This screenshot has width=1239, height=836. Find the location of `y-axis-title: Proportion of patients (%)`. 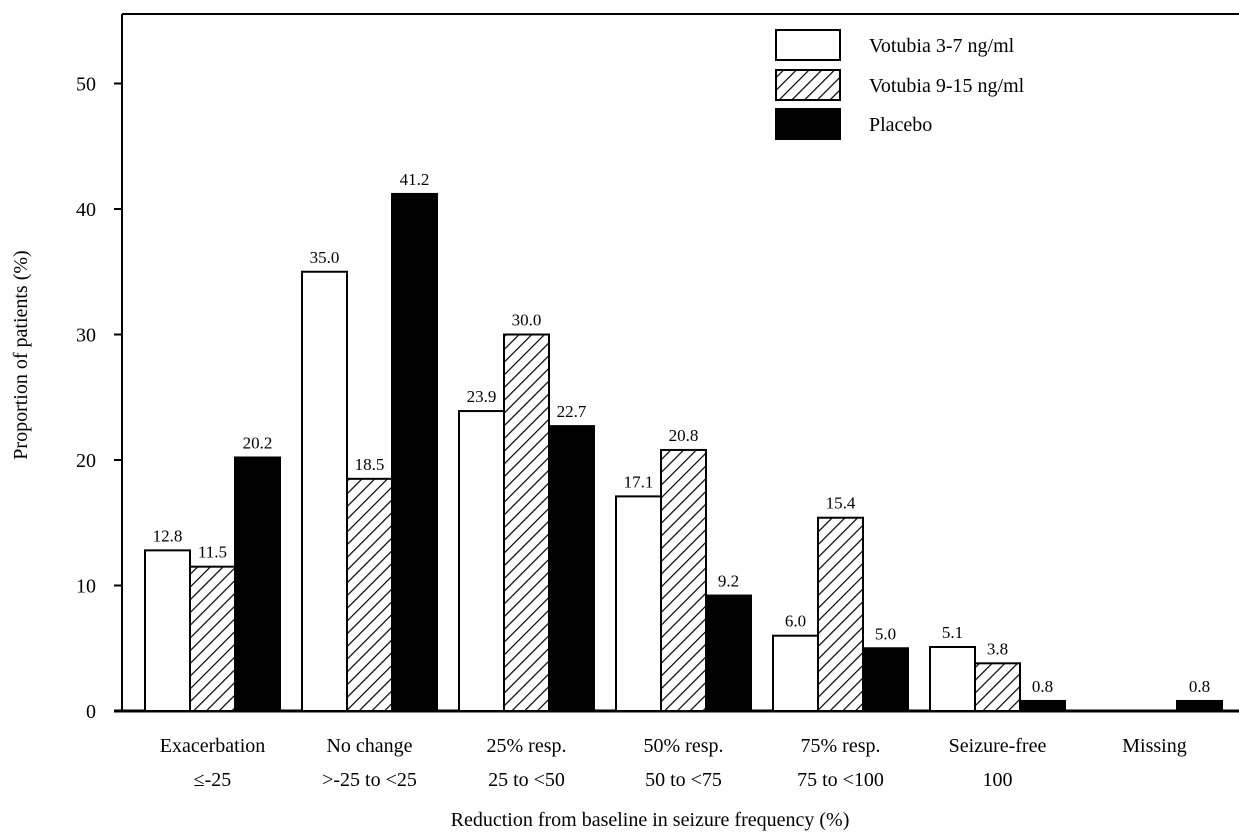

y-axis-title: Proportion of patients (%) is located at coordinates (21, 354).